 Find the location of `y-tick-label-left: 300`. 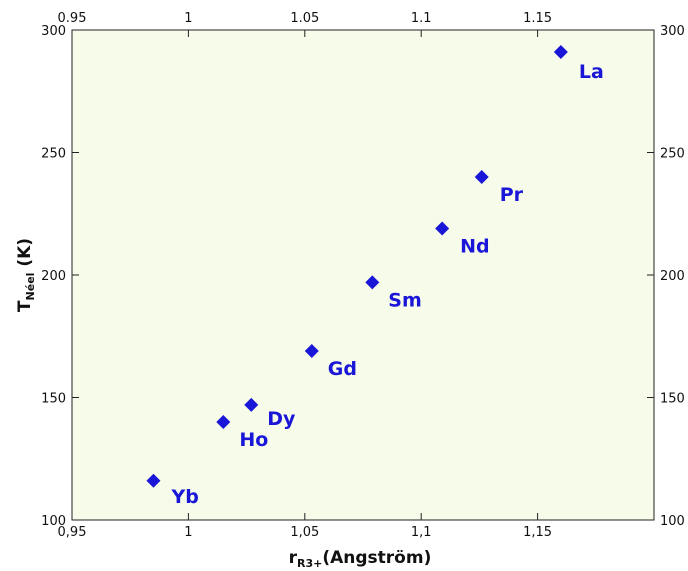

y-tick-label-left: 300 is located at coordinates (53, 31).